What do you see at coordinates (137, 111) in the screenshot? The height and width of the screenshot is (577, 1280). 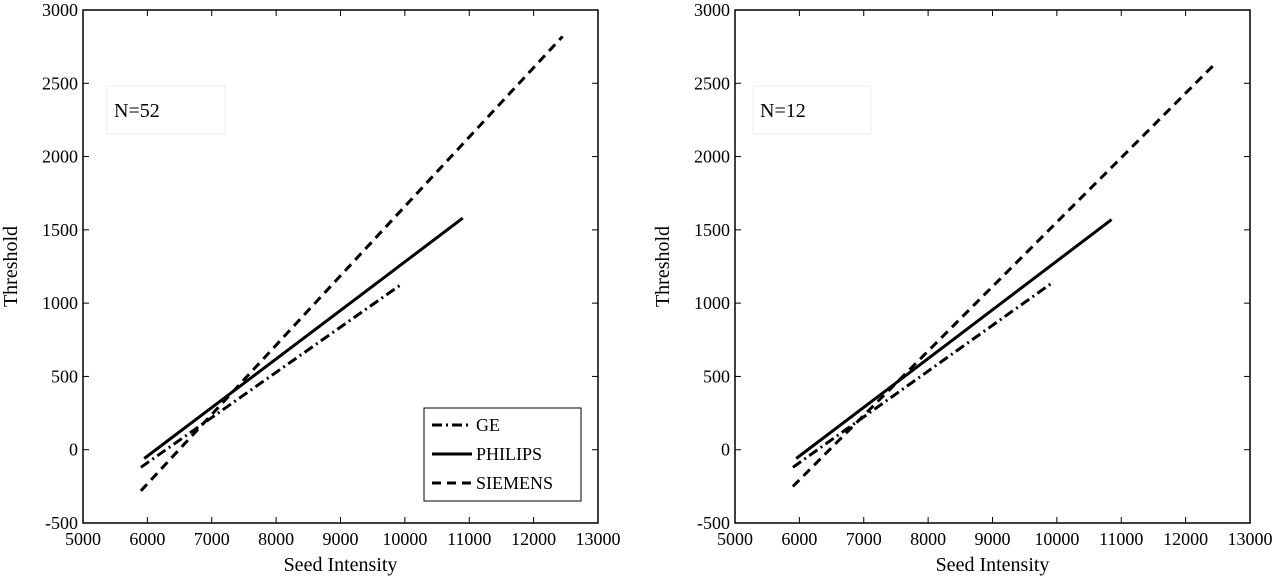 I see `annotation-text: N=52` at bounding box center [137, 111].